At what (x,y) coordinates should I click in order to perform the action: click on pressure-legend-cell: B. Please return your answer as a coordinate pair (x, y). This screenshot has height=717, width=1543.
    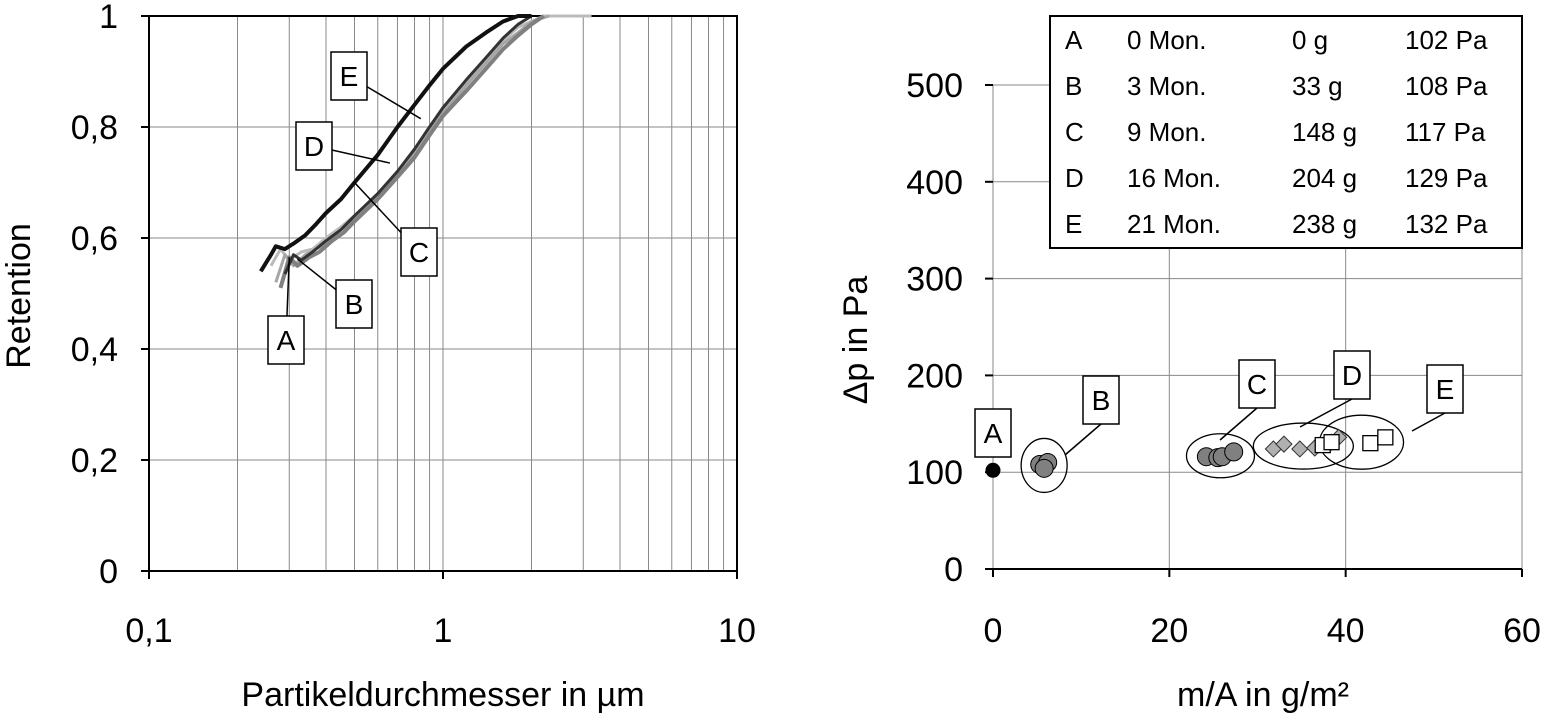
    Looking at the image, I should click on (1073, 86).